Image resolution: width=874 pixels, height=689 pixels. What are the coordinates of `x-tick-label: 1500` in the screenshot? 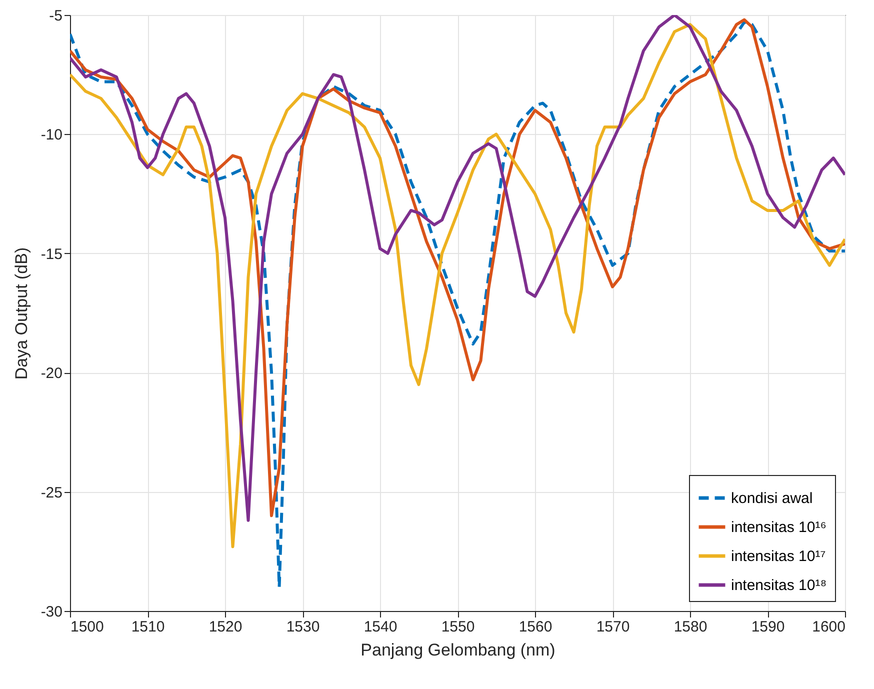 It's located at (87, 627).